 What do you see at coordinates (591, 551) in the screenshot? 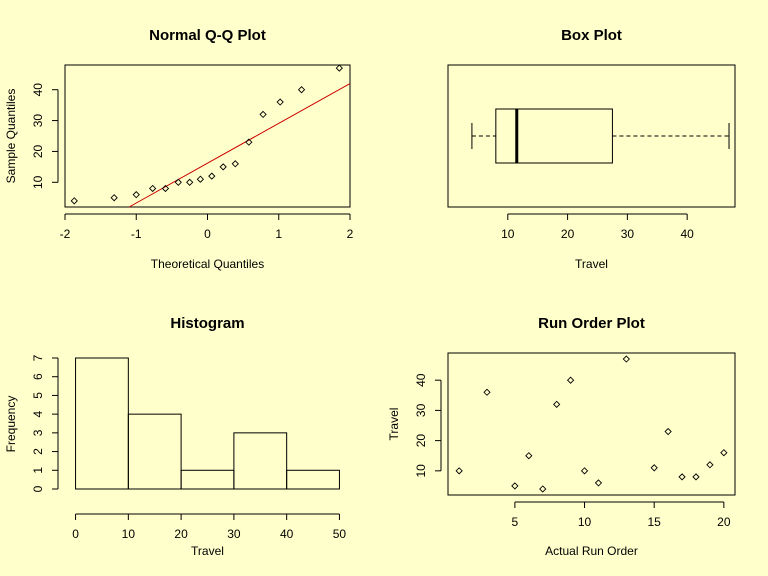
I see `runorder-x-axis-label: Actual Run Order` at bounding box center [591, 551].